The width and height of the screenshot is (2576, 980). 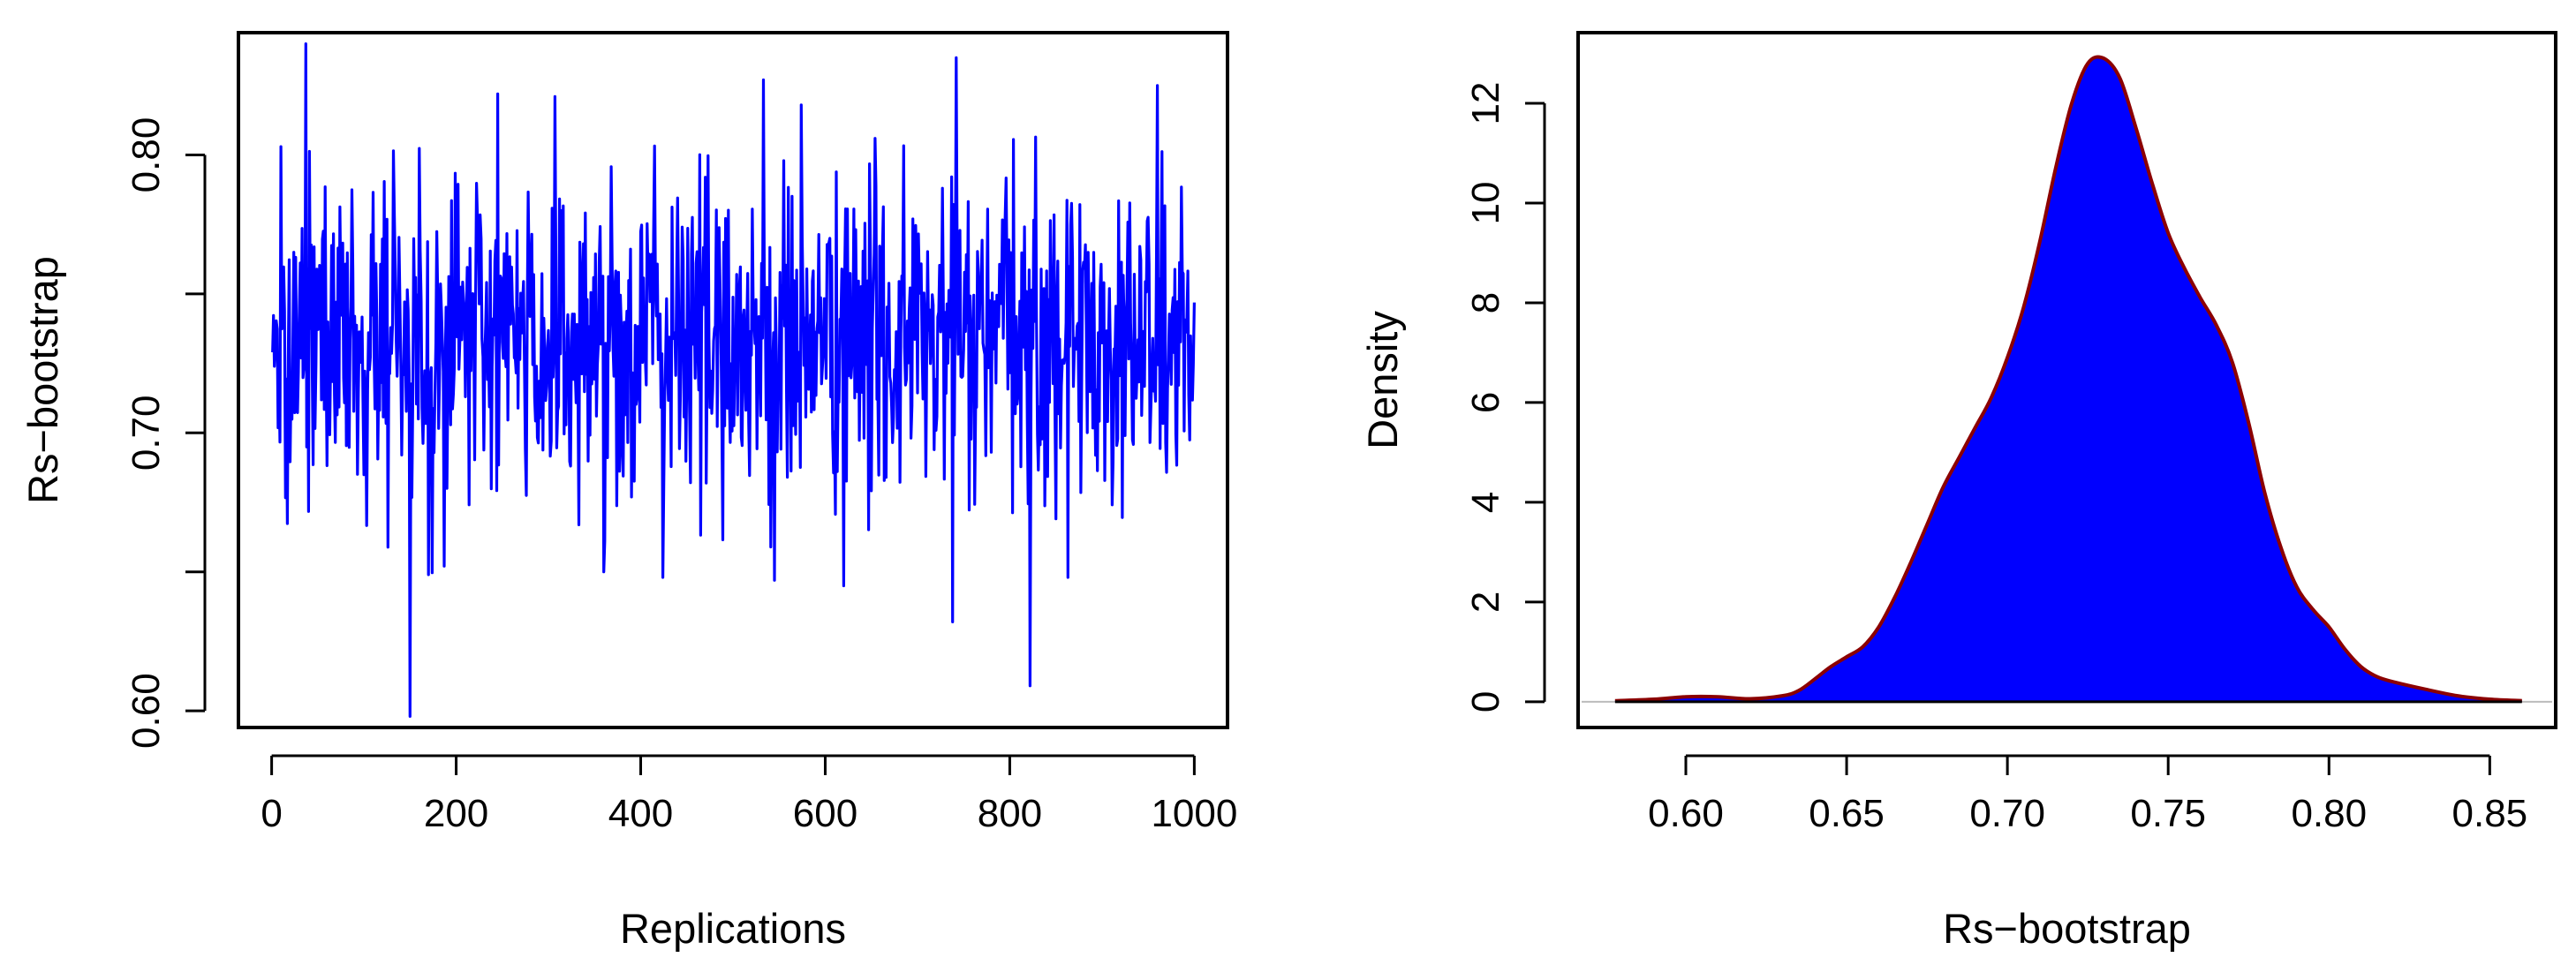 I want to click on density-plot-y-tick-label: 6, so click(x=1485, y=402).